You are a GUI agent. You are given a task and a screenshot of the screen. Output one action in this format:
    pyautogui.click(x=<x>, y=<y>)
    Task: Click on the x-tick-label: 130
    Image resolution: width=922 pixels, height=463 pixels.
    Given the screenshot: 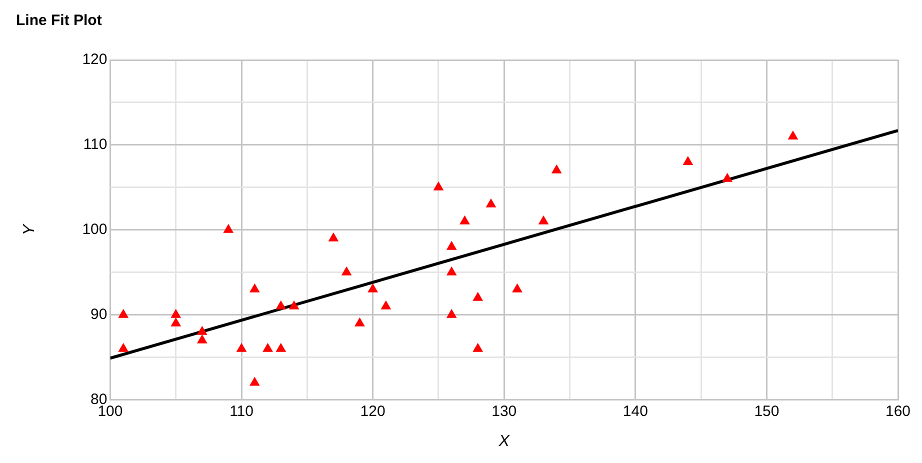 What is the action you would take?
    pyautogui.click(x=504, y=411)
    